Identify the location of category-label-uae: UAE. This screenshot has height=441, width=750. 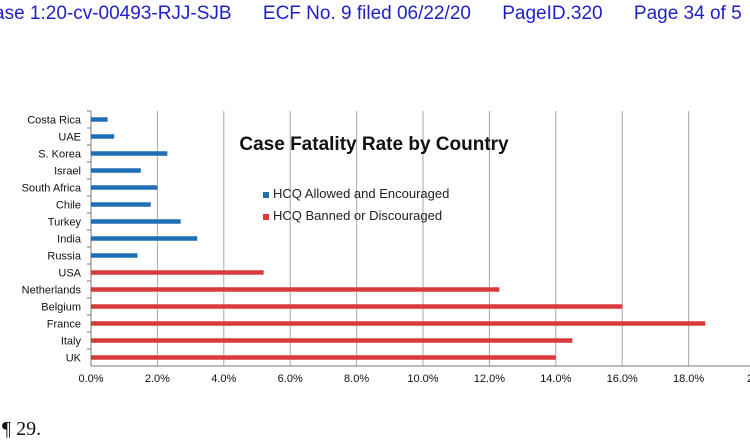
(69, 138).